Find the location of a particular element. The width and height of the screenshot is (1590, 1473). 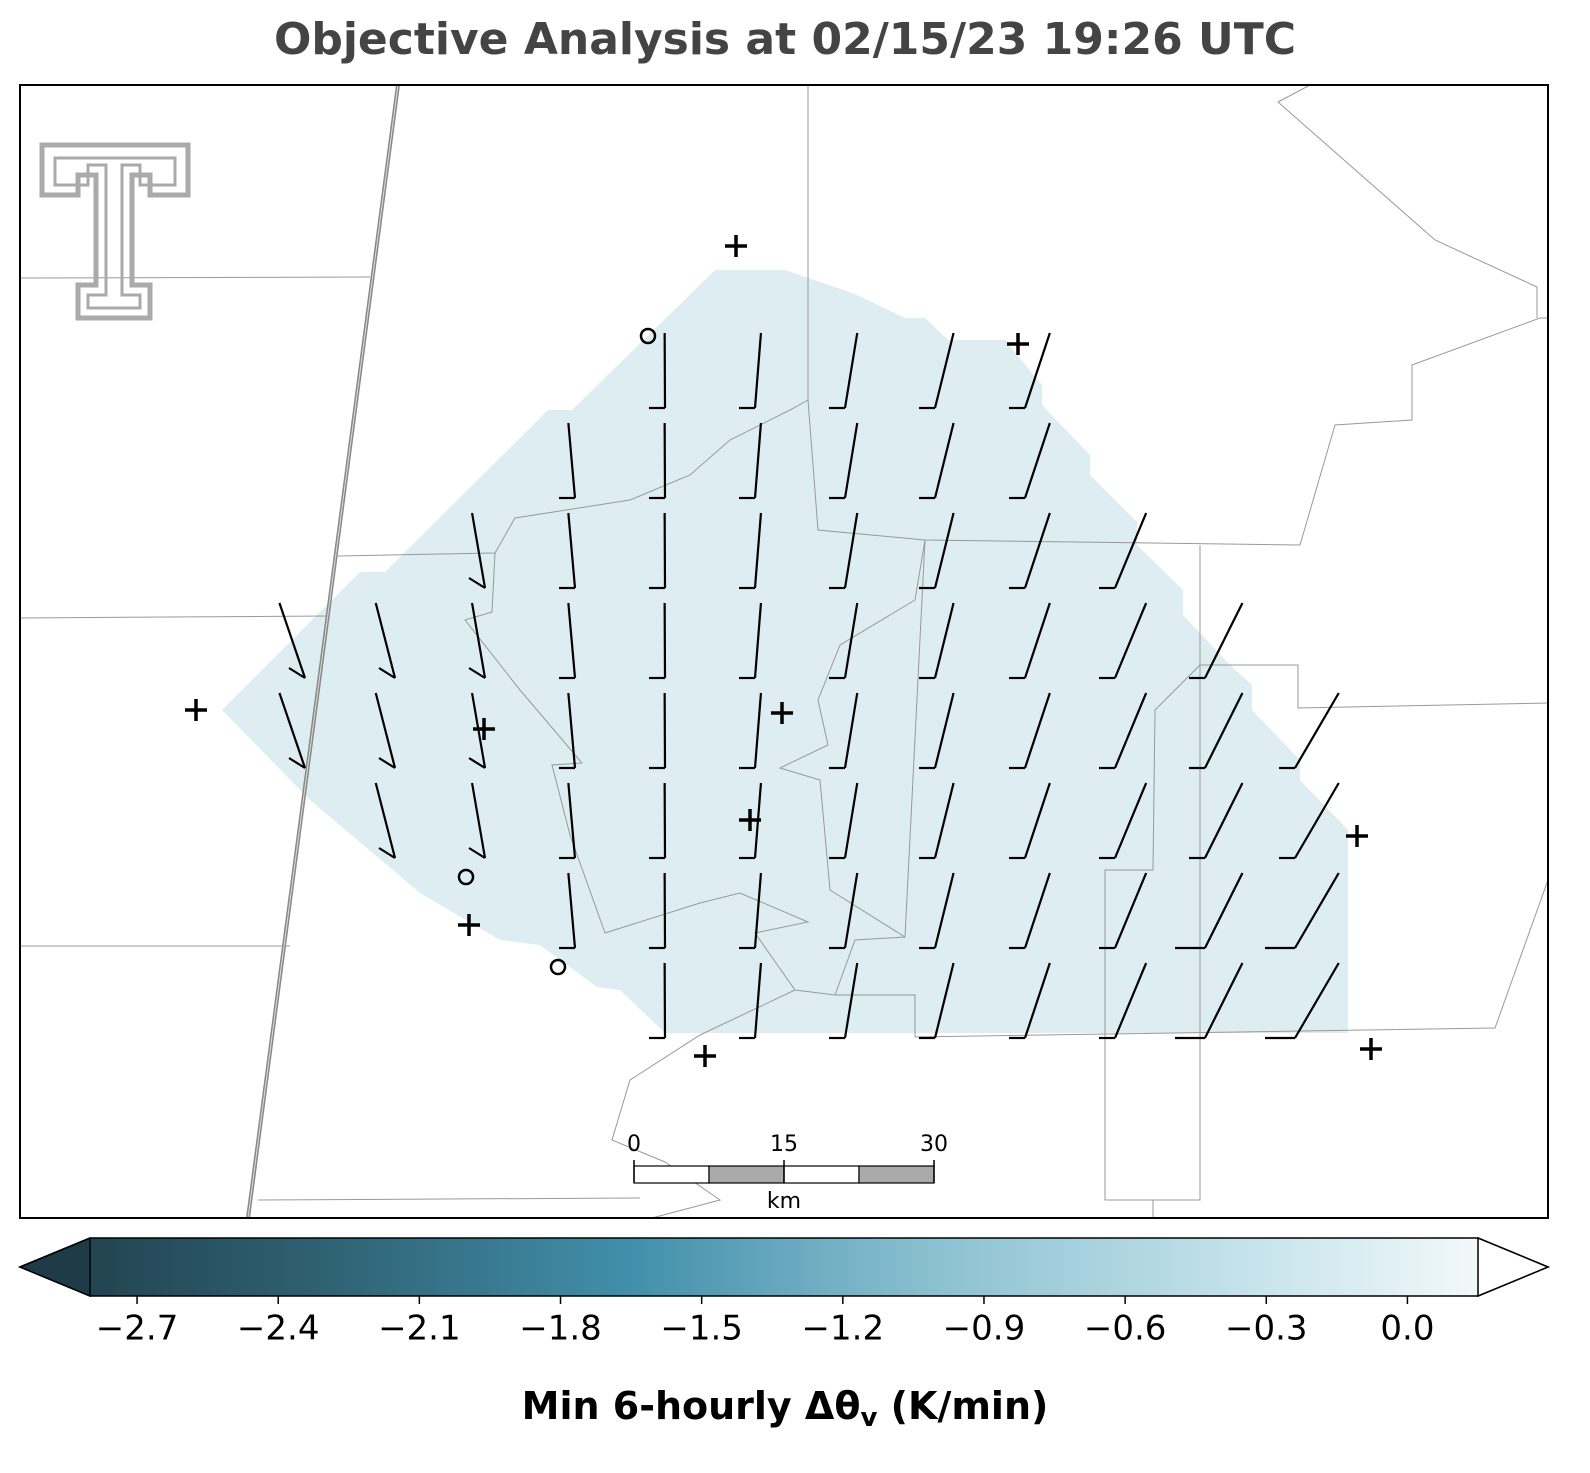

colorbar-body is located at coordinates (784, 1267).